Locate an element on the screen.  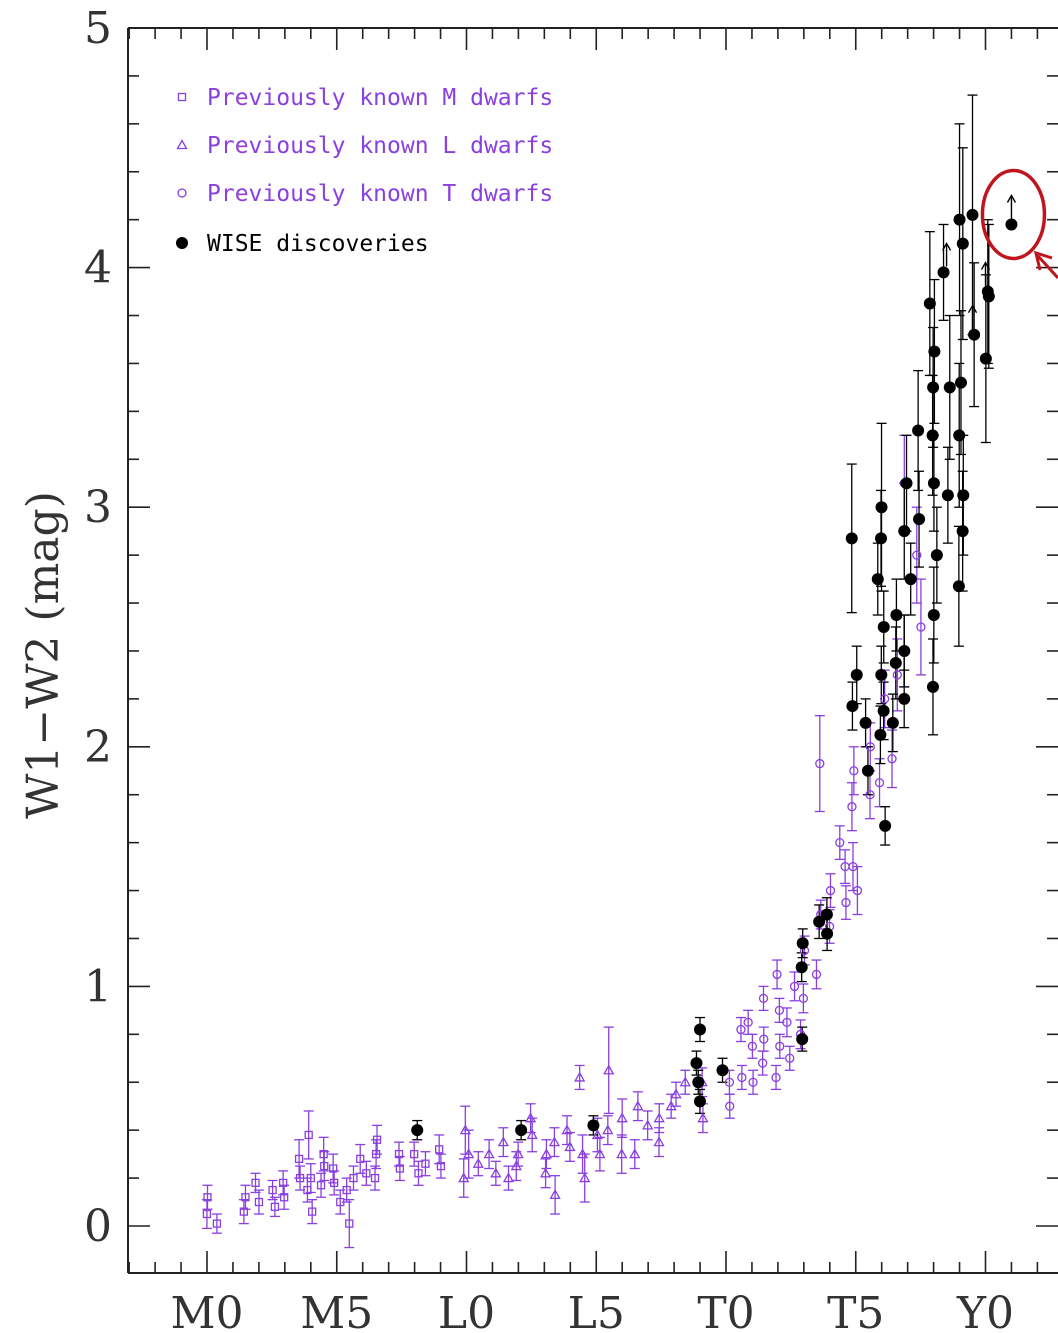
x-tick-label: T0 is located at coordinates (725, 1310).